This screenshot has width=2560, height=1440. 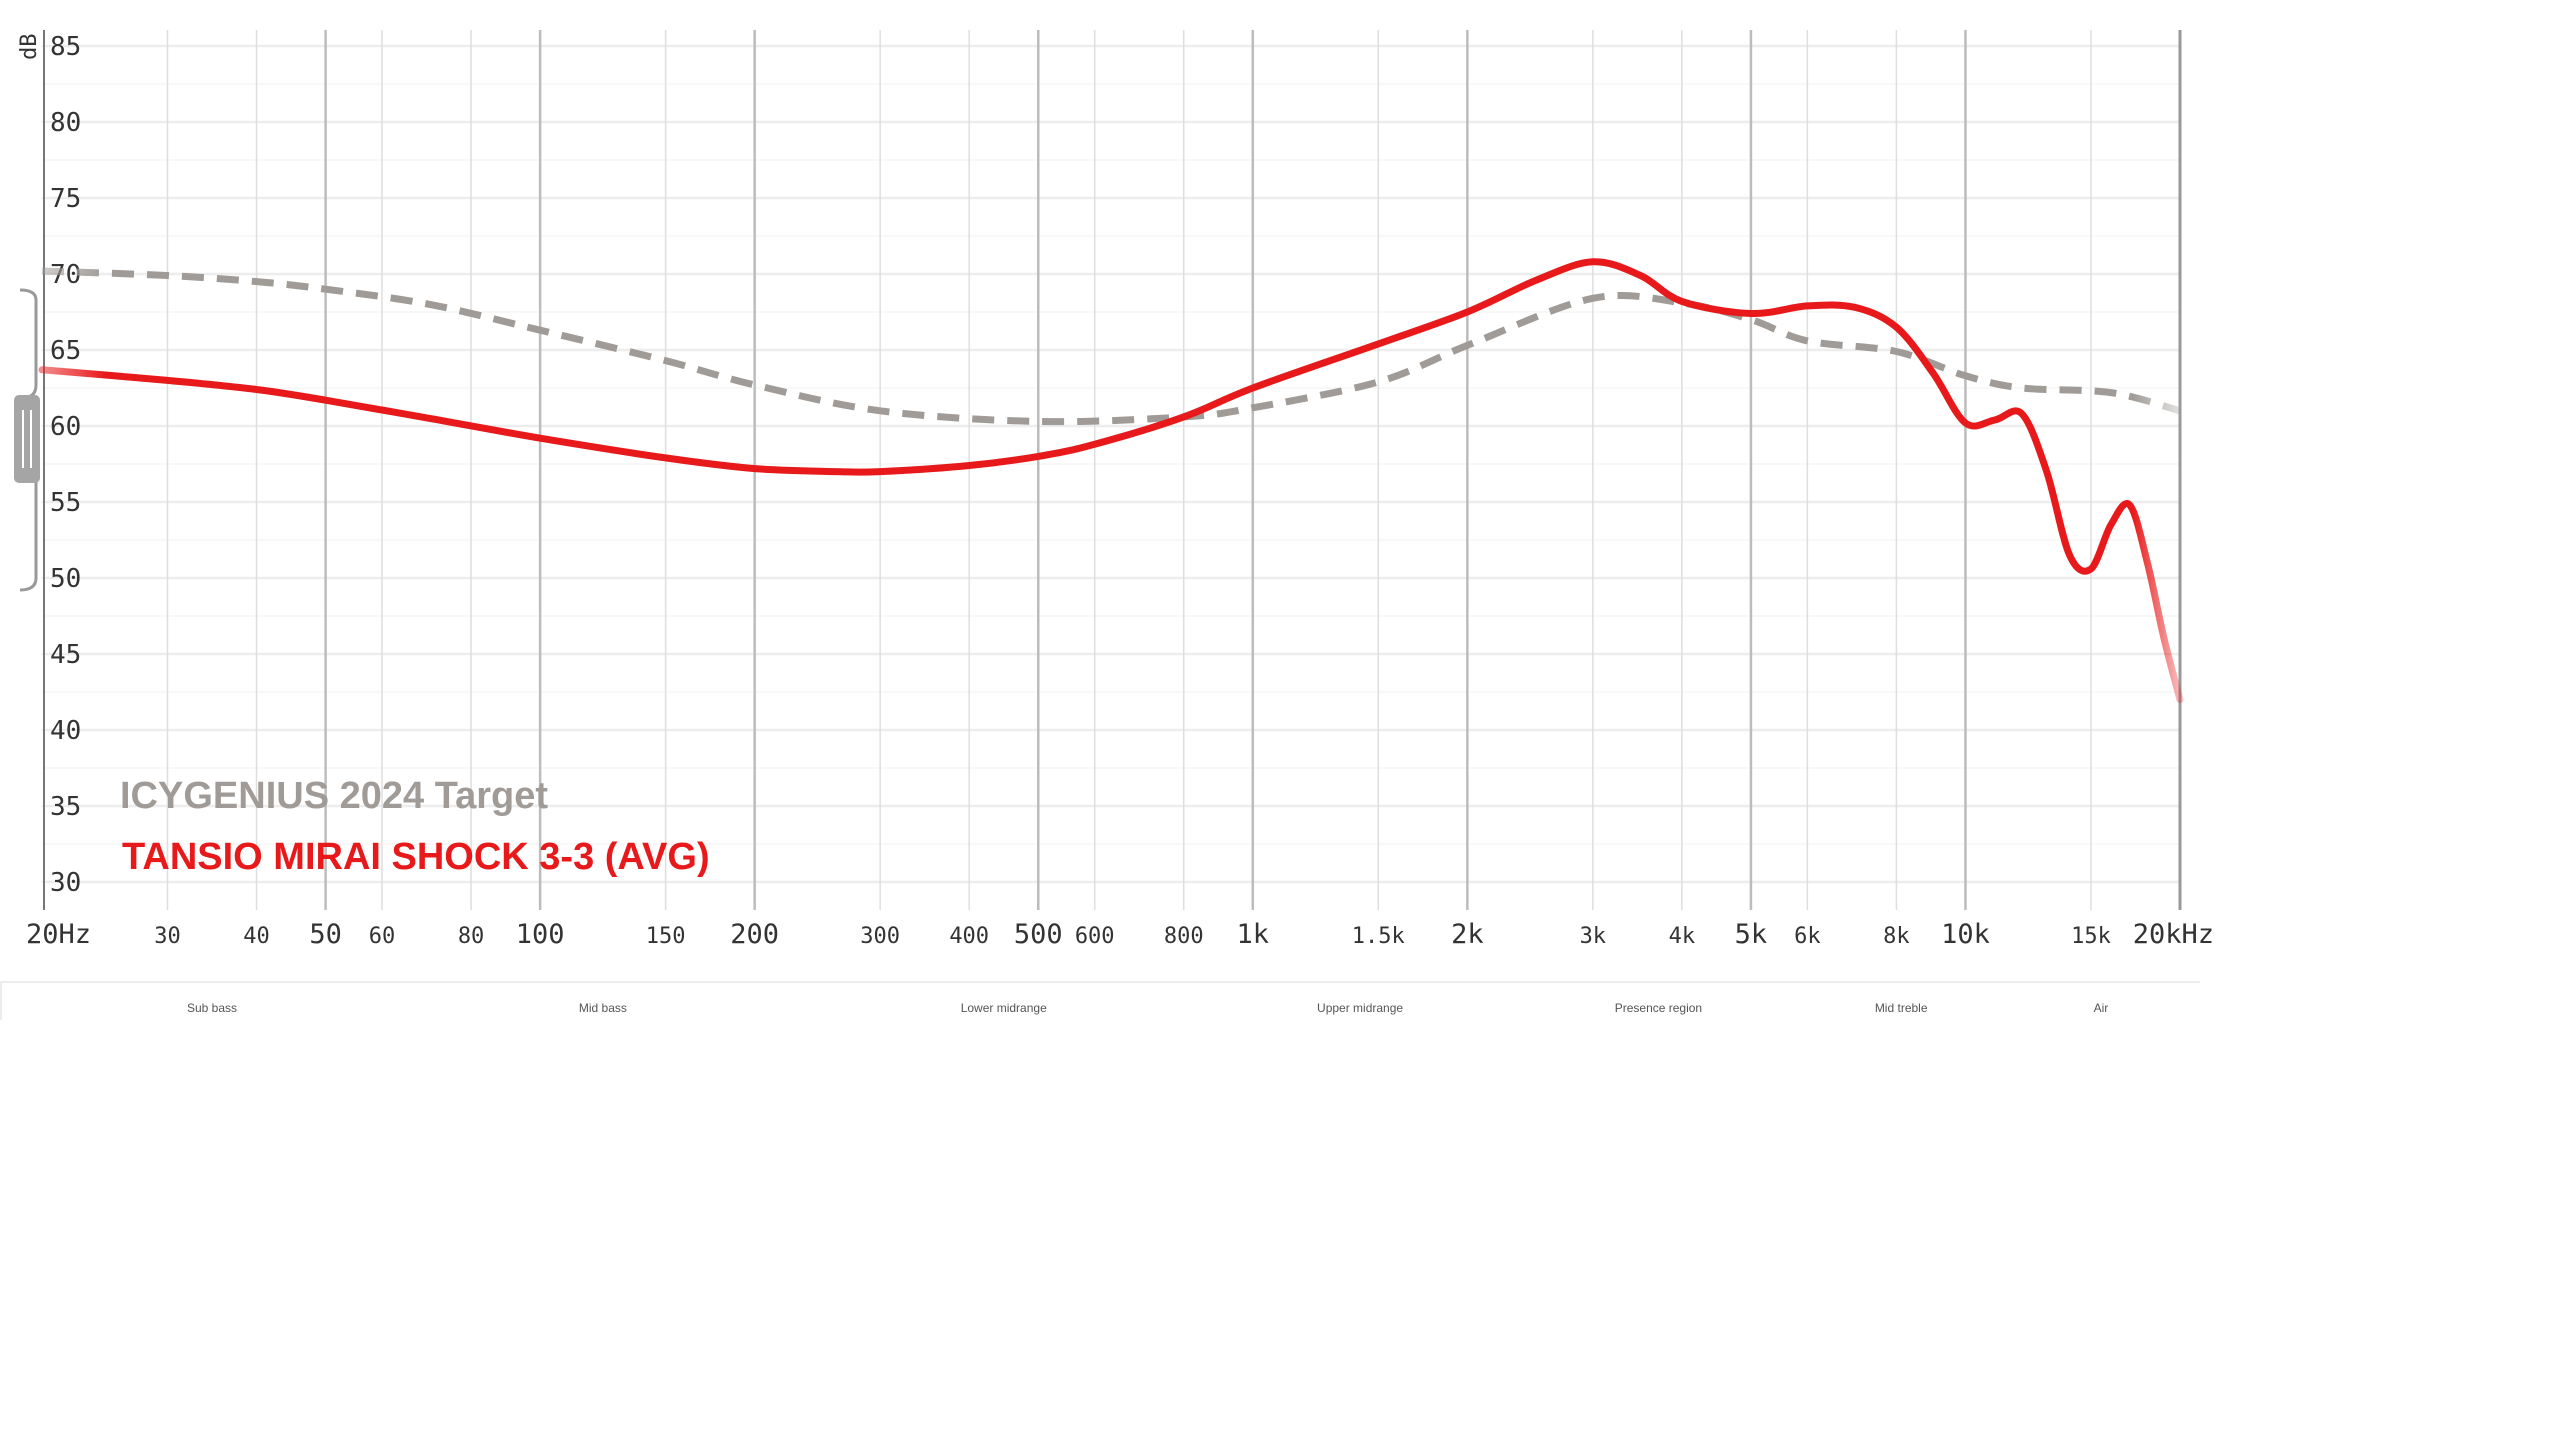 What do you see at coordinates (1378, 936) in the screenshot?
I see `x-tick-label: 1.5k` at bounding box center [1378, 936].